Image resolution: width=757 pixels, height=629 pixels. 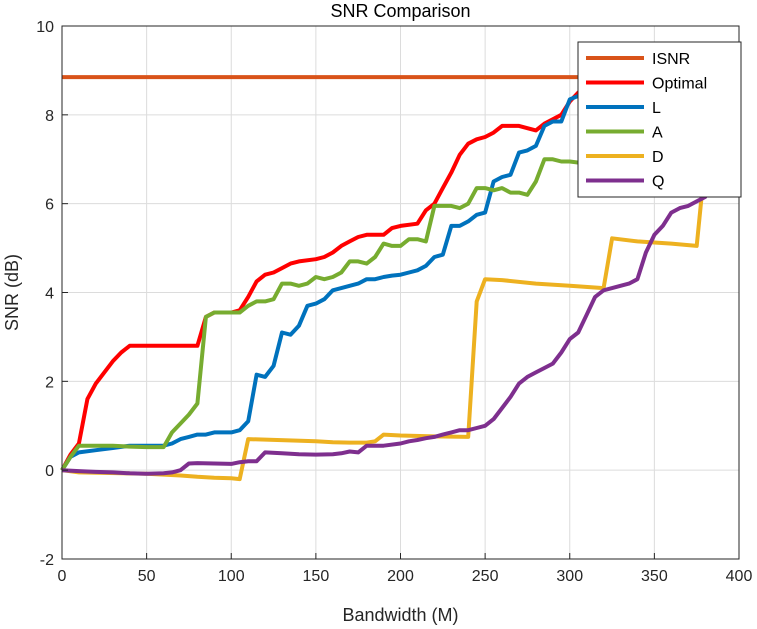 What do you see at coordinates (49, 116) in the screenshot?
I see `y-tick-label: 8` at bounding box center [49, 116].